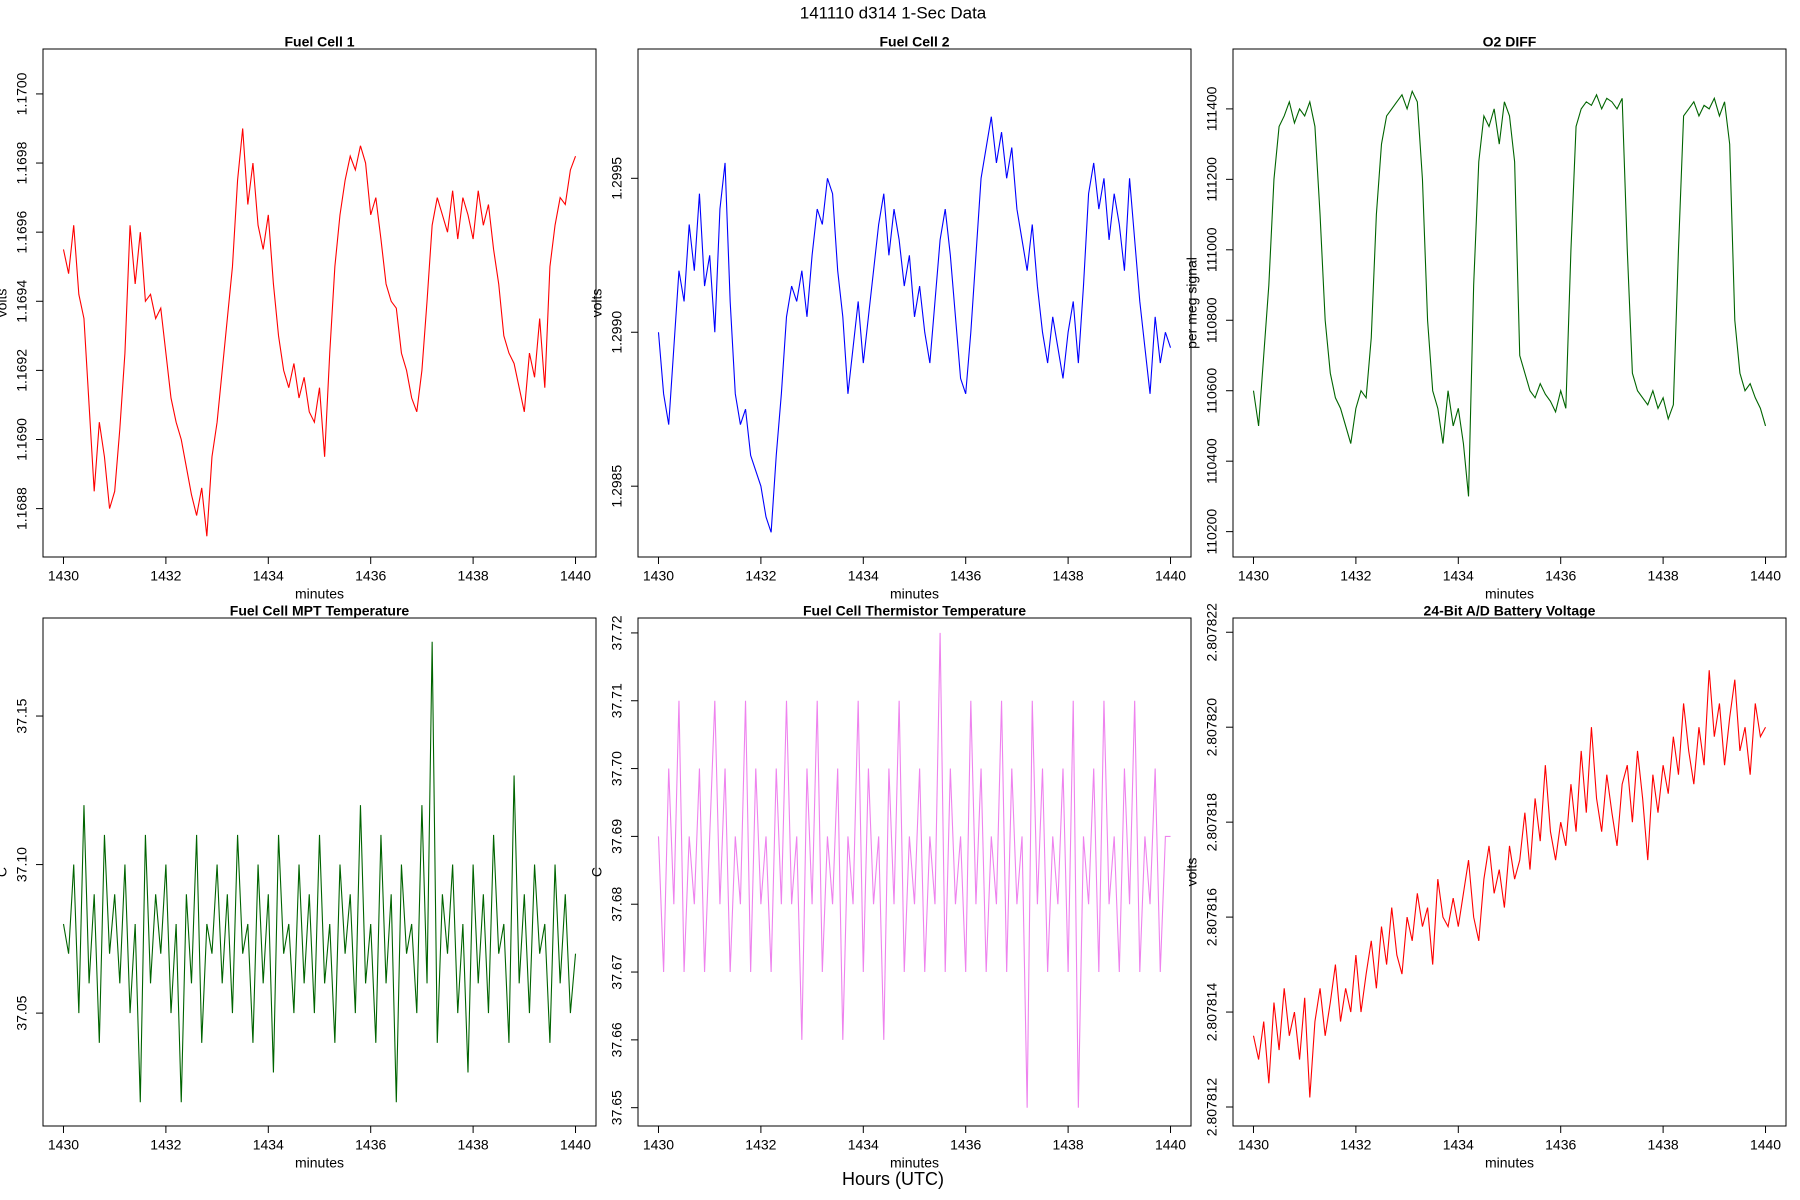  What do you see at coordinates (1212, 391) in the screenshot?
I see `y-tick-label: 110600` at bounding box center [1212, 391].